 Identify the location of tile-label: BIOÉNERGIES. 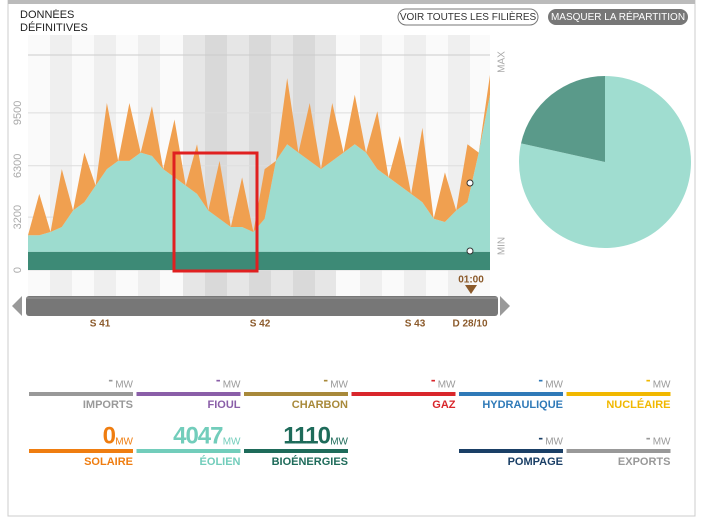
(310, 461).